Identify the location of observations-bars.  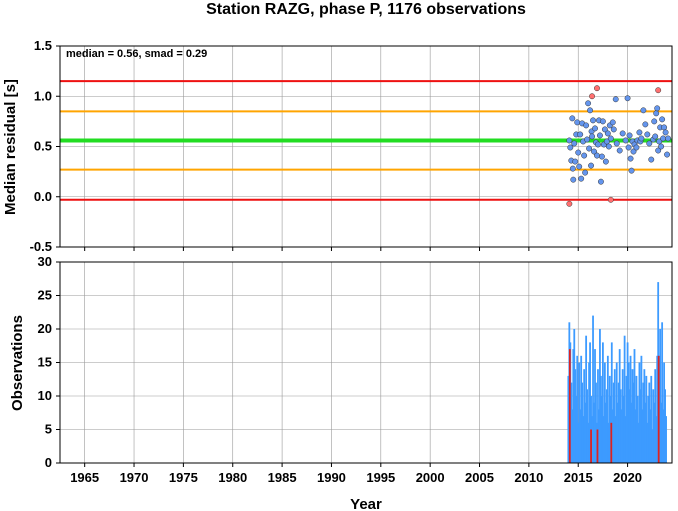
(617, 372).